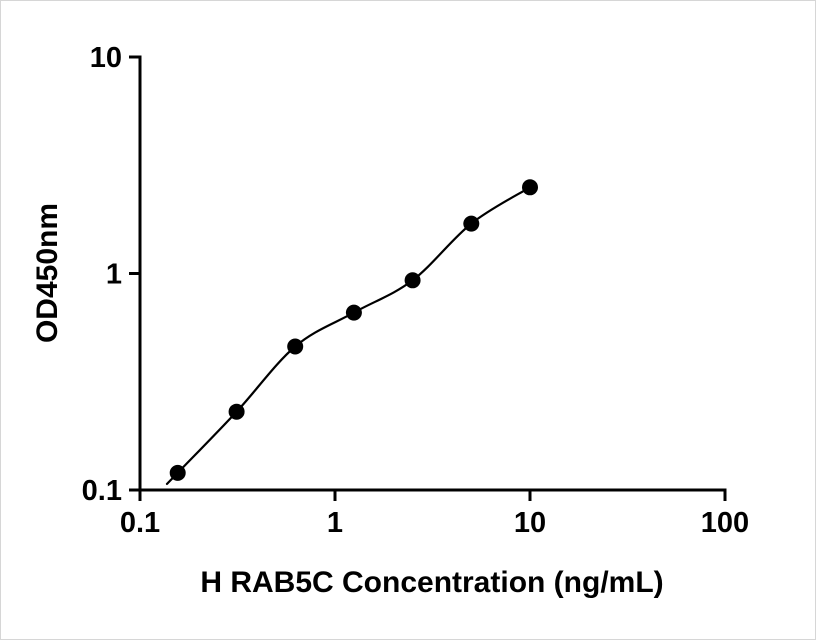 The image size is (816, 640). What do you see at coordinates (530, 523) in the screenshot?
I see `x-tick-label: 10` at bounding box center [530, 523].